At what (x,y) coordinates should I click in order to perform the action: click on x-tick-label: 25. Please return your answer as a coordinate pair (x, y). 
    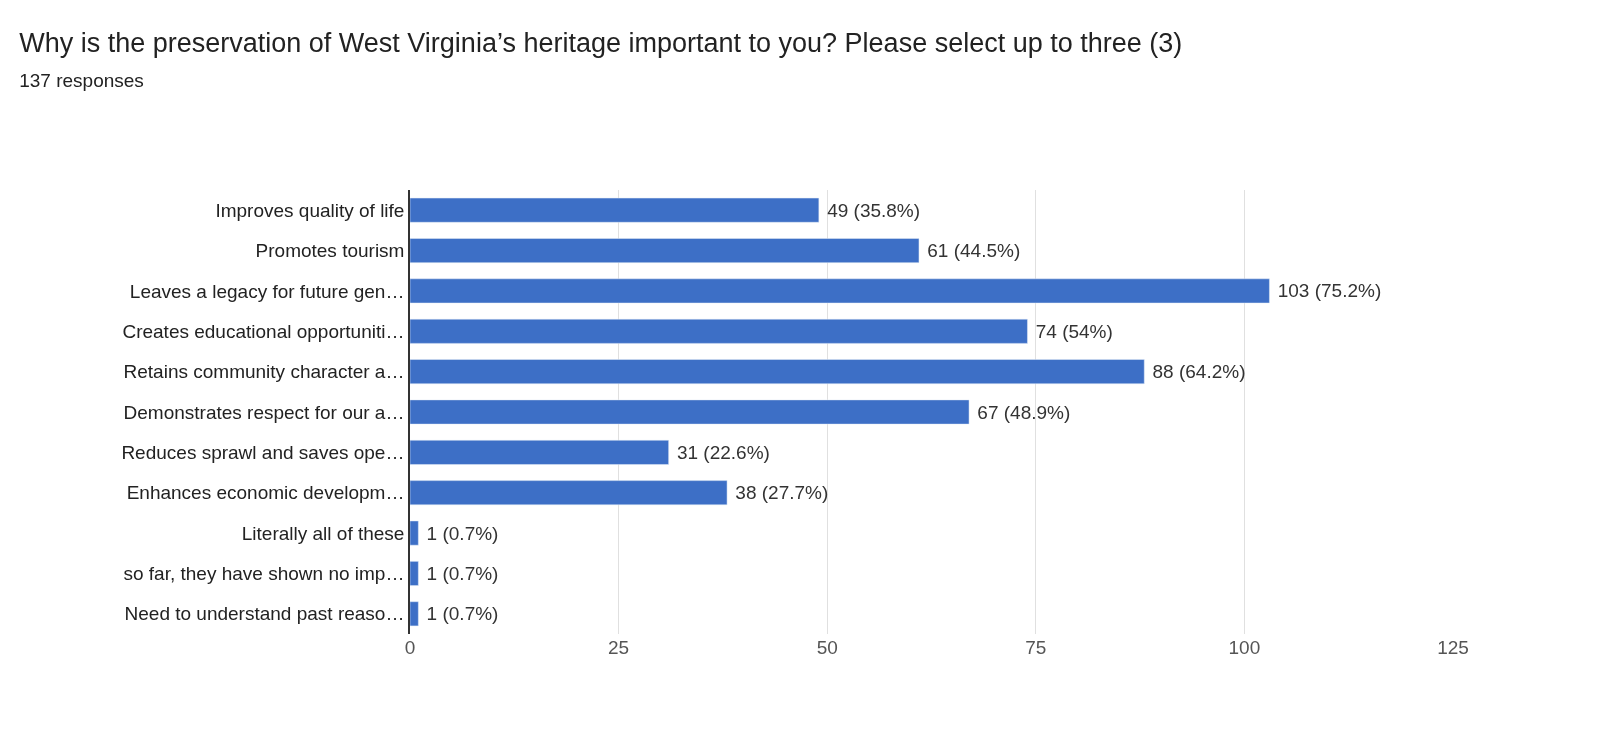
    Looking at the image, I should click on (619, 647).